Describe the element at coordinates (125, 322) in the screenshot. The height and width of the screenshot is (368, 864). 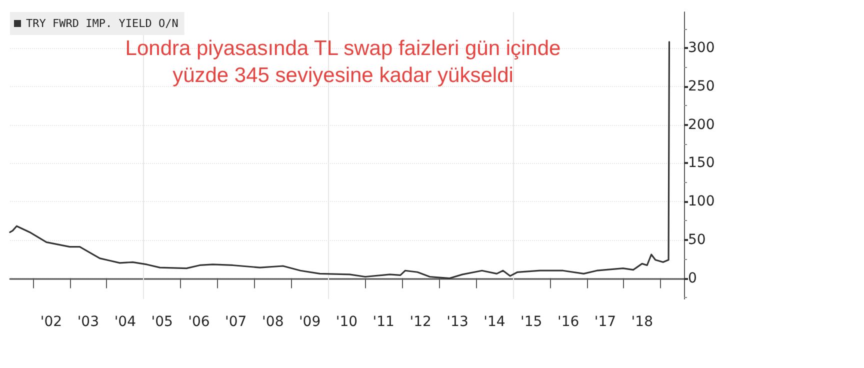
I see `x-tick-label: '04` at that location.